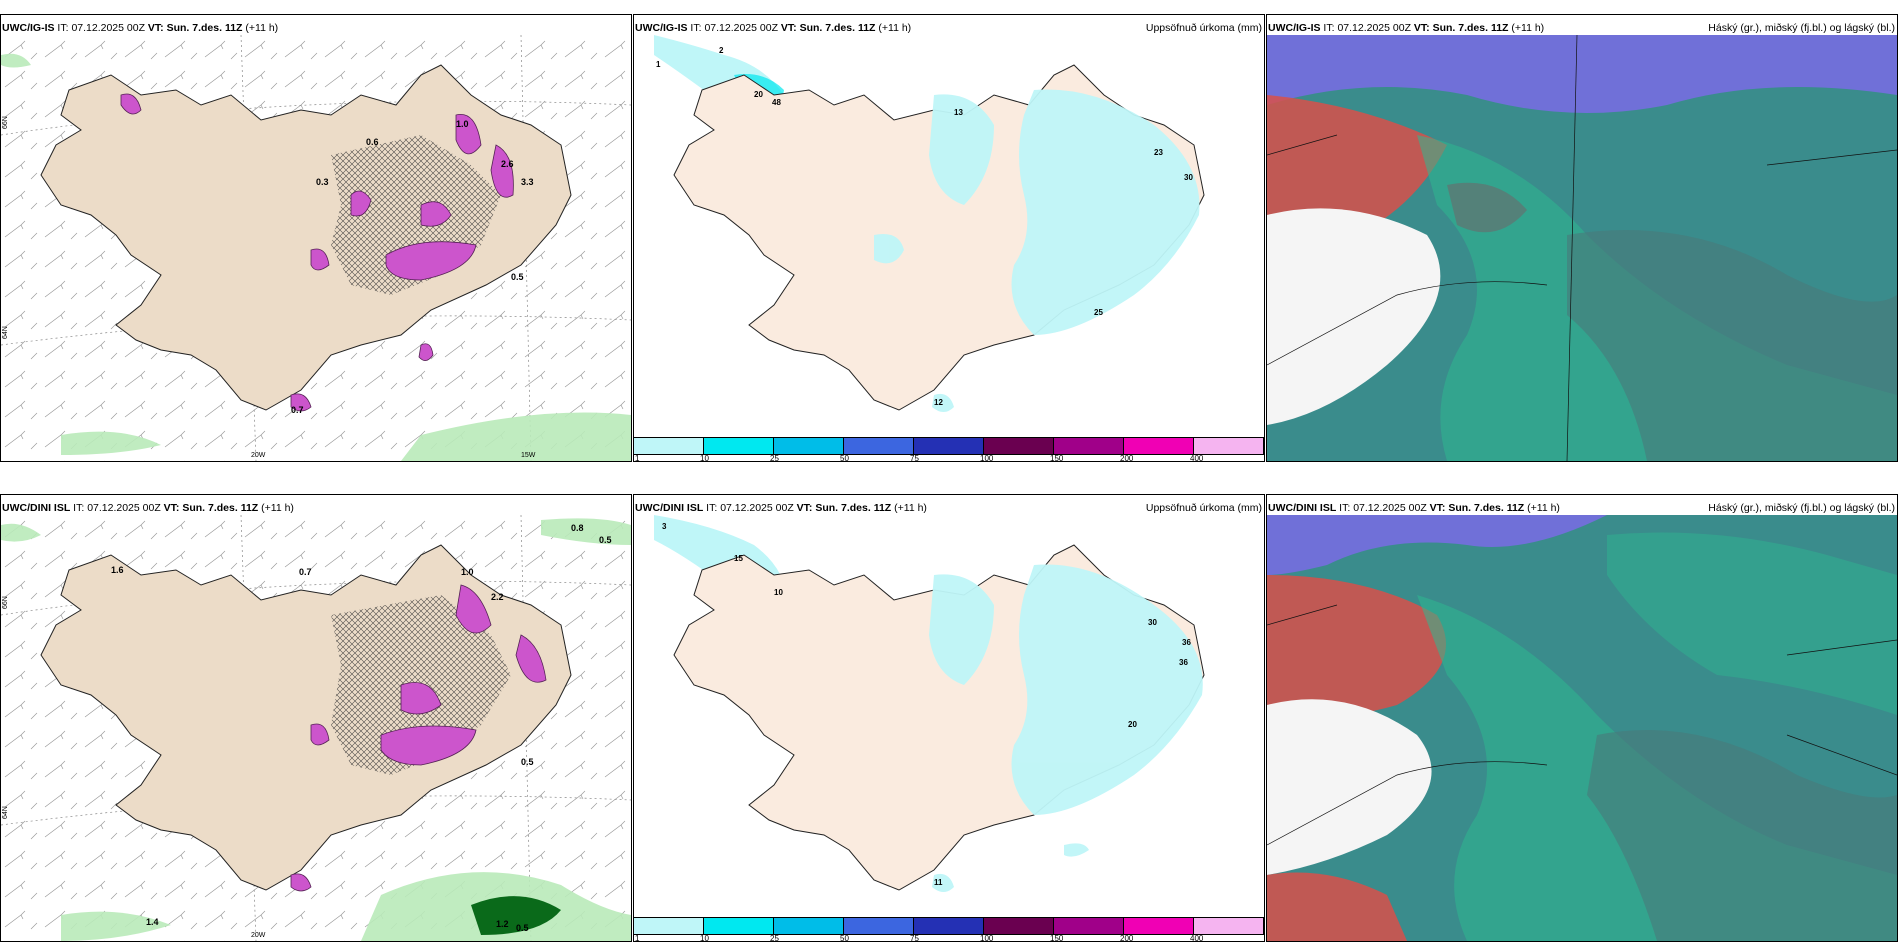 The width and height of the screenshot is (1900, 950). What do you see at coordinates (372, 142) in the screenshot?
I see `wind-value: 0.6` at bounding box center [372, 142].